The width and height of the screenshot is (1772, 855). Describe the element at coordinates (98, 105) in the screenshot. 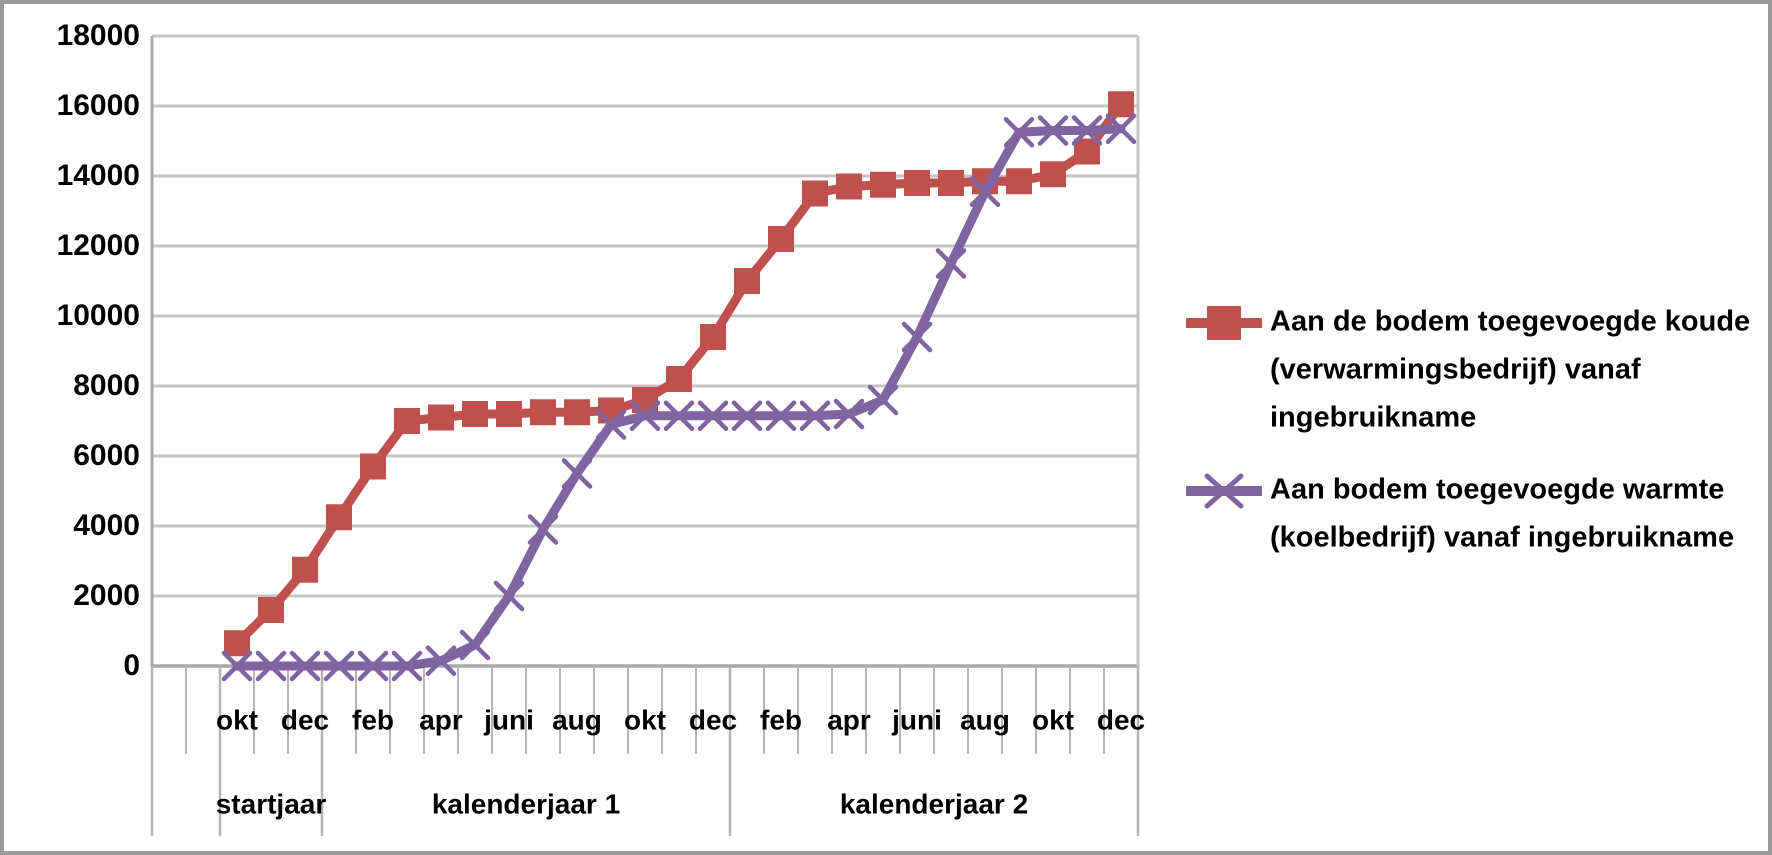

I see `y-axis-tick-label: 16000` at that location.